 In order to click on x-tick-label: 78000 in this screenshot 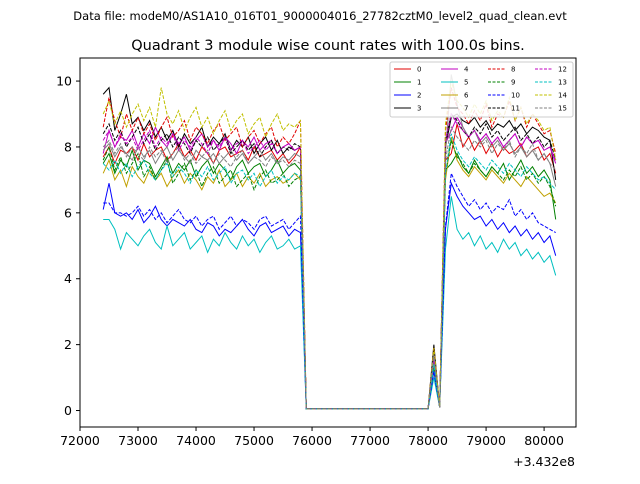, I will do `click(428, 440)`.